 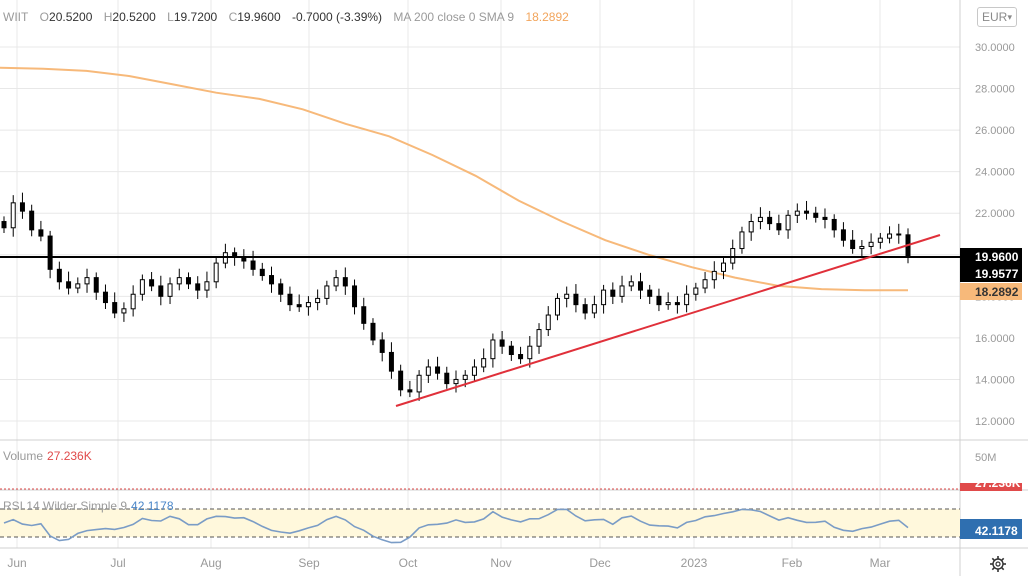 What do you see at coordinates (454, 17) in the screenshot?
I see `ma-label: MA 200 close 0 SMA 9` at bounding box center [454, 17].